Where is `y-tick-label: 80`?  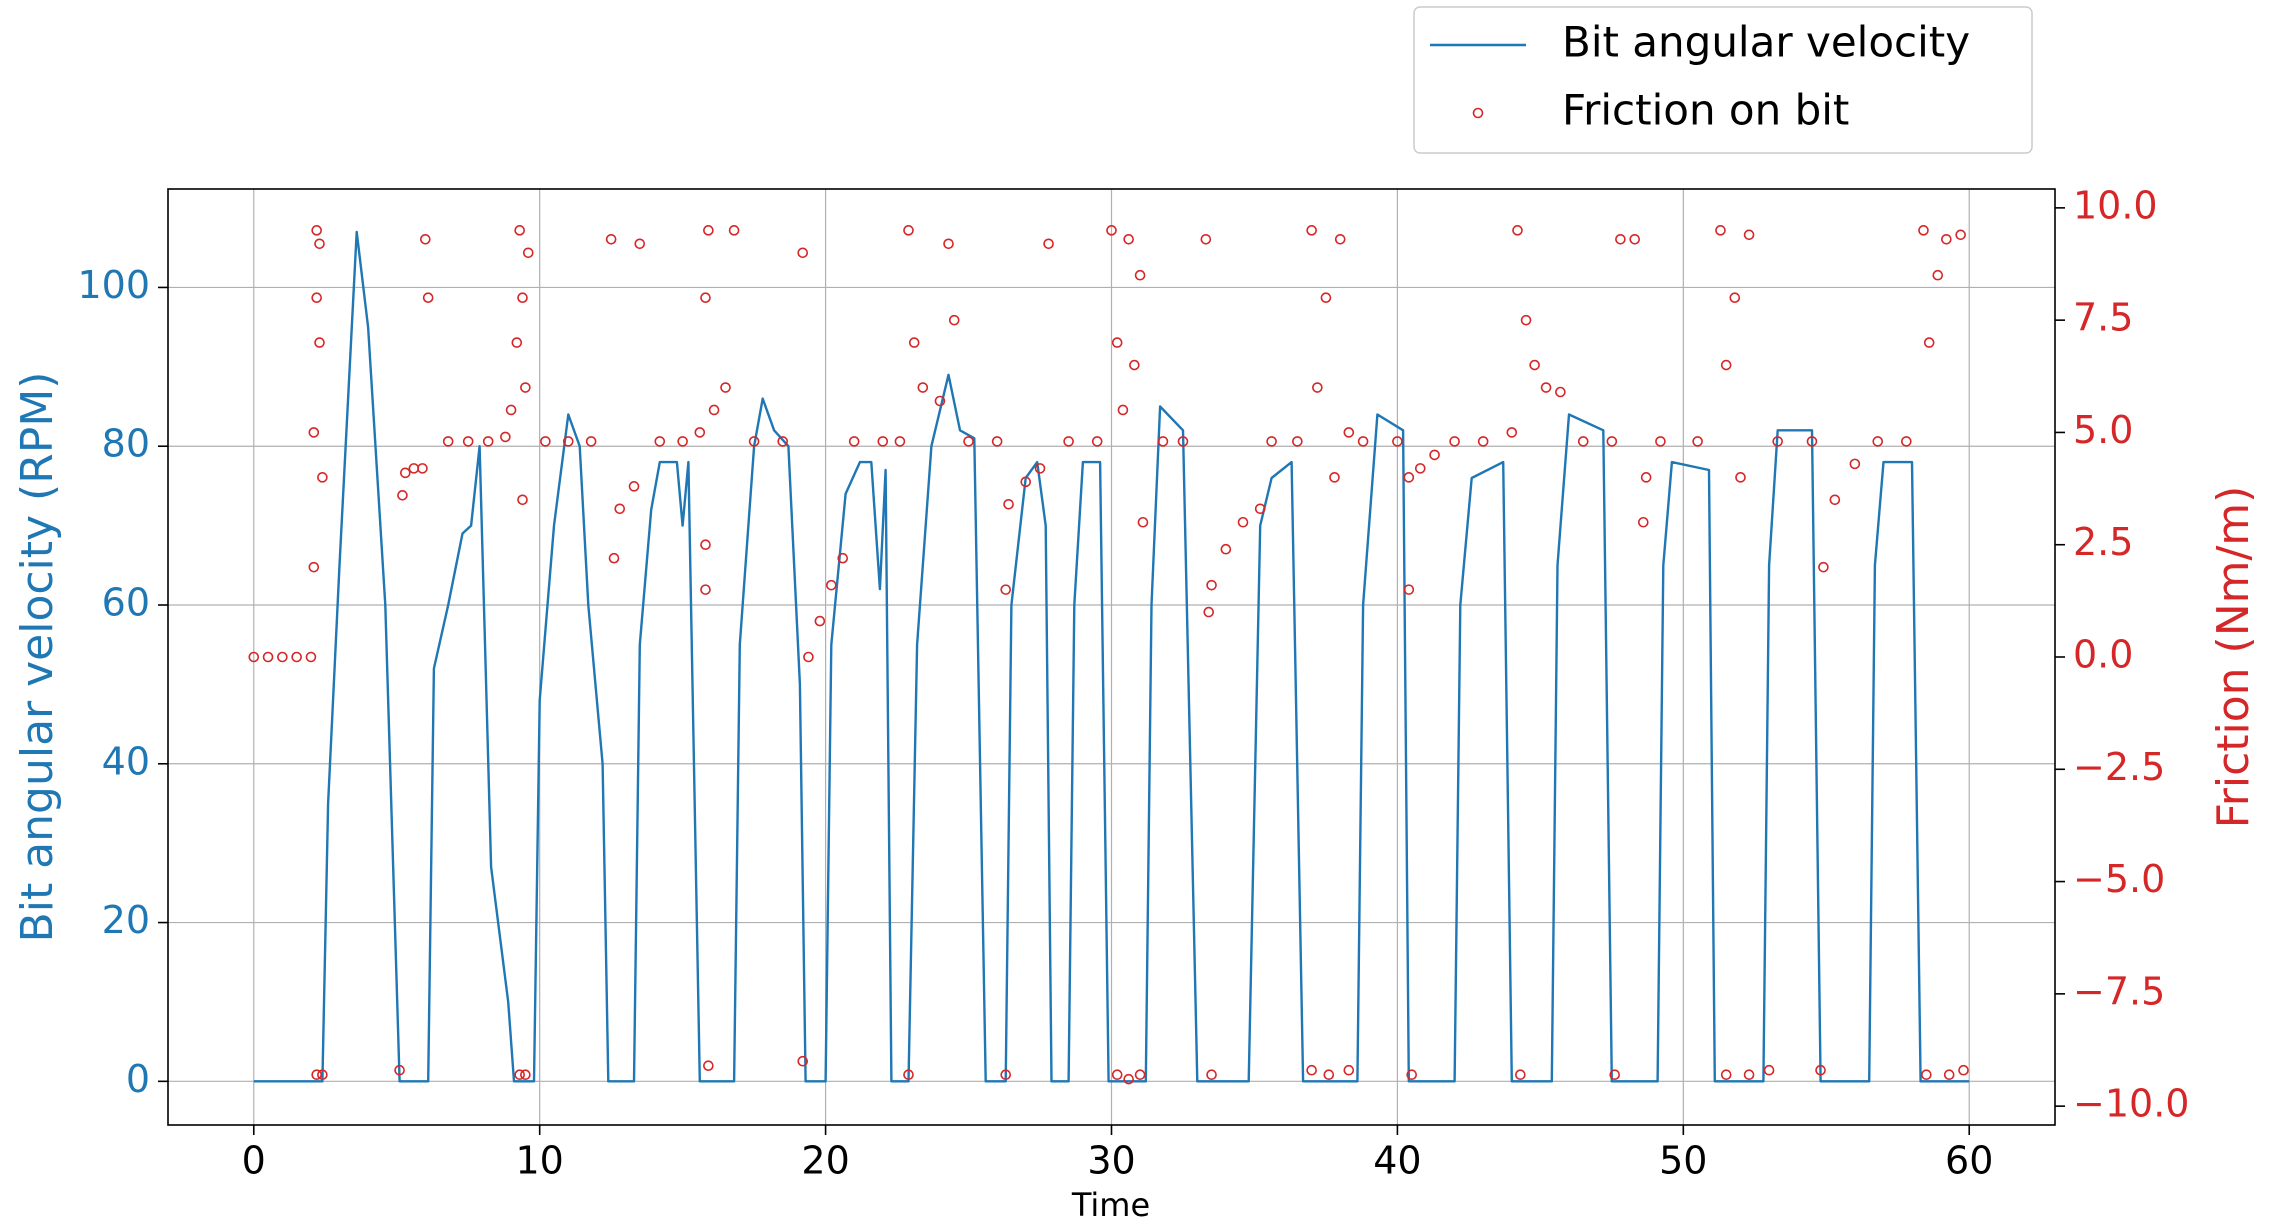 y-tick-label: 80 is located at coordinates (126, 444).